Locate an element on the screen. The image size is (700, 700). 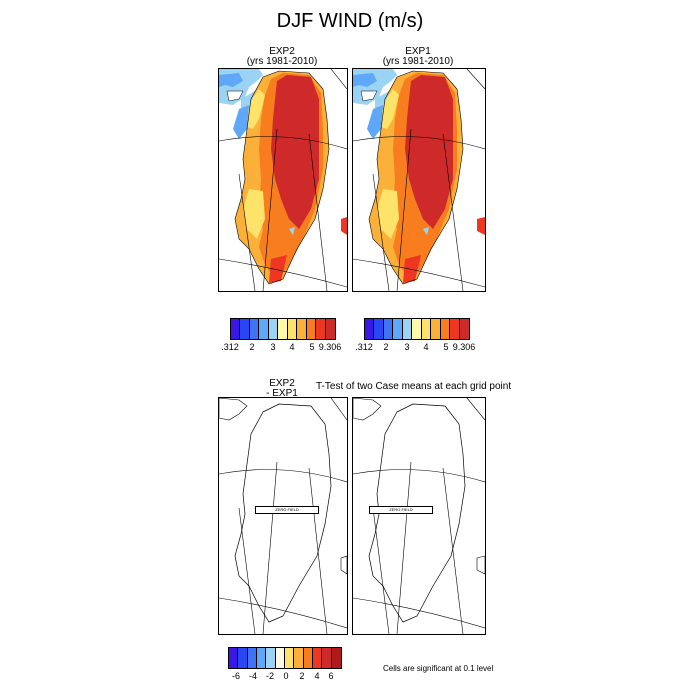
colorbar-tick-label: -4 is located at coordinates (253, 676).